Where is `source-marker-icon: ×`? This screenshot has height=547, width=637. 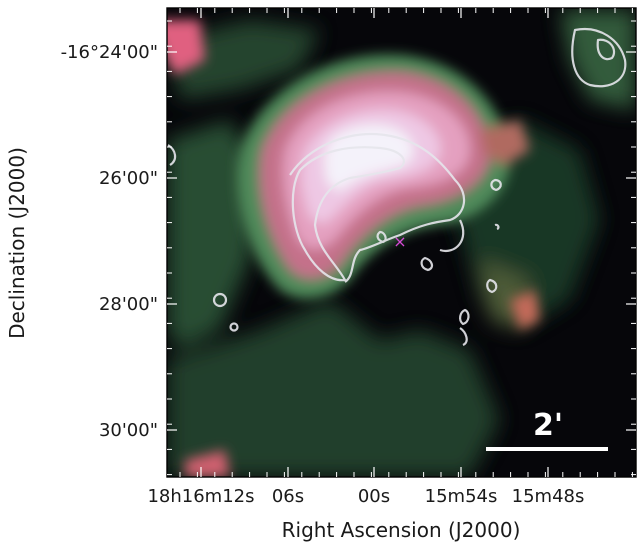
source-marker-icon: × is located at coordinates (399, 241).